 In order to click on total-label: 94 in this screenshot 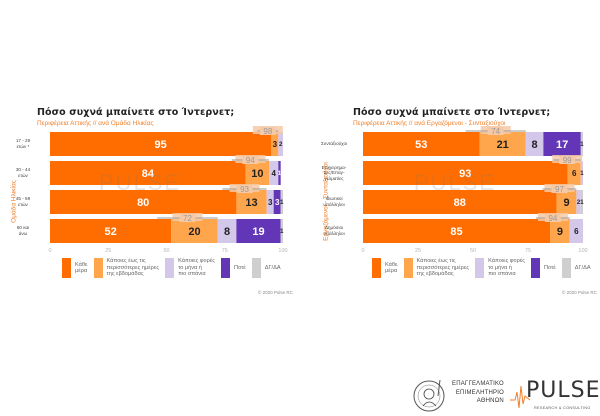, I will do `click(250, 160)`.